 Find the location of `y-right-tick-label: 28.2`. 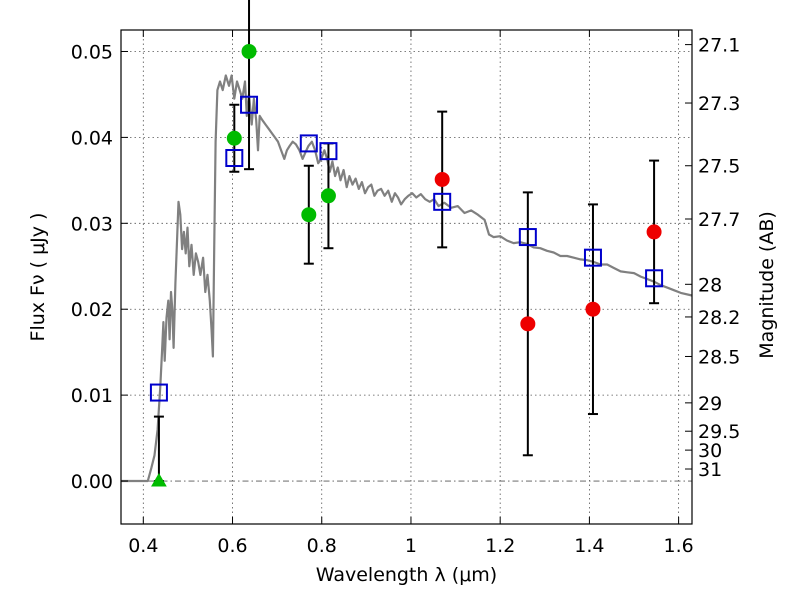

y-right-tick-label: 28.2 is located at coordinates (719, 318).